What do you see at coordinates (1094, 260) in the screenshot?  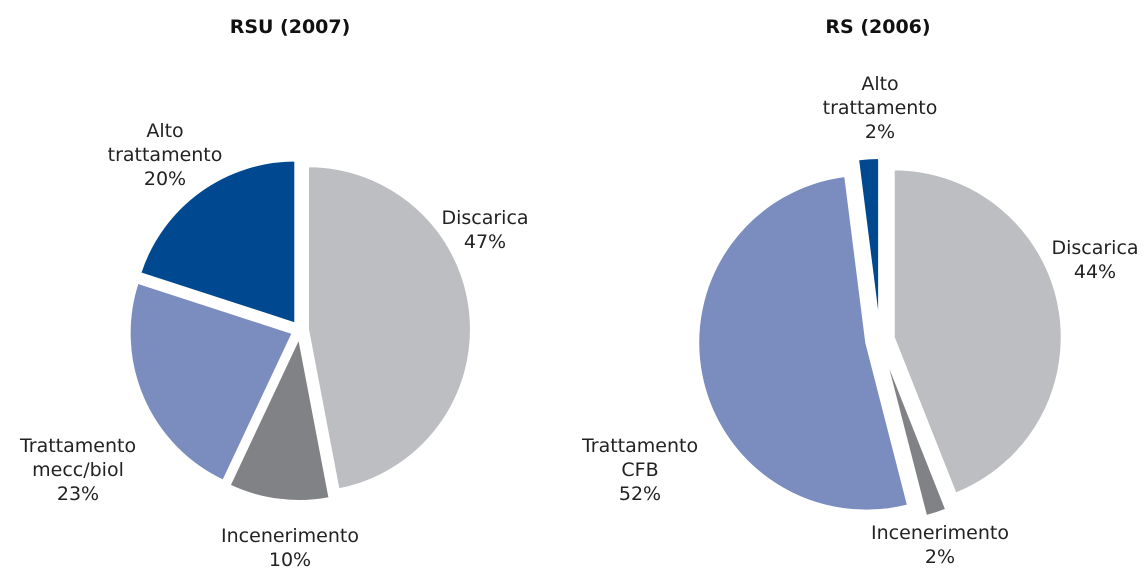 I see `slice-label: Discarica 44%` at bounding box center [1094, 260].